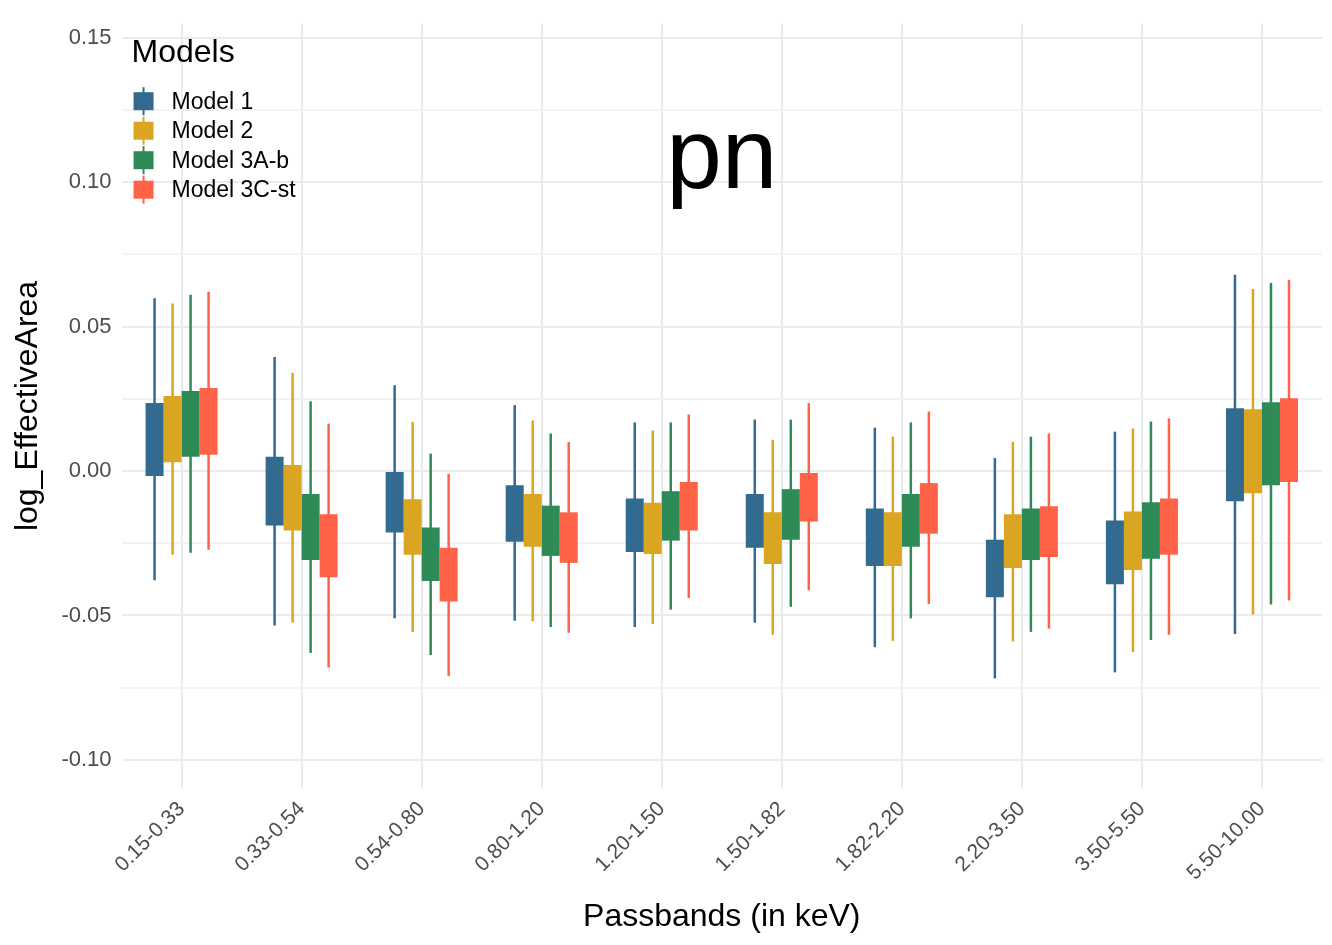 The width and height of the screenshot is (1332, 945). I want to click on y-tick-label: -0.10, so click(86, 758).